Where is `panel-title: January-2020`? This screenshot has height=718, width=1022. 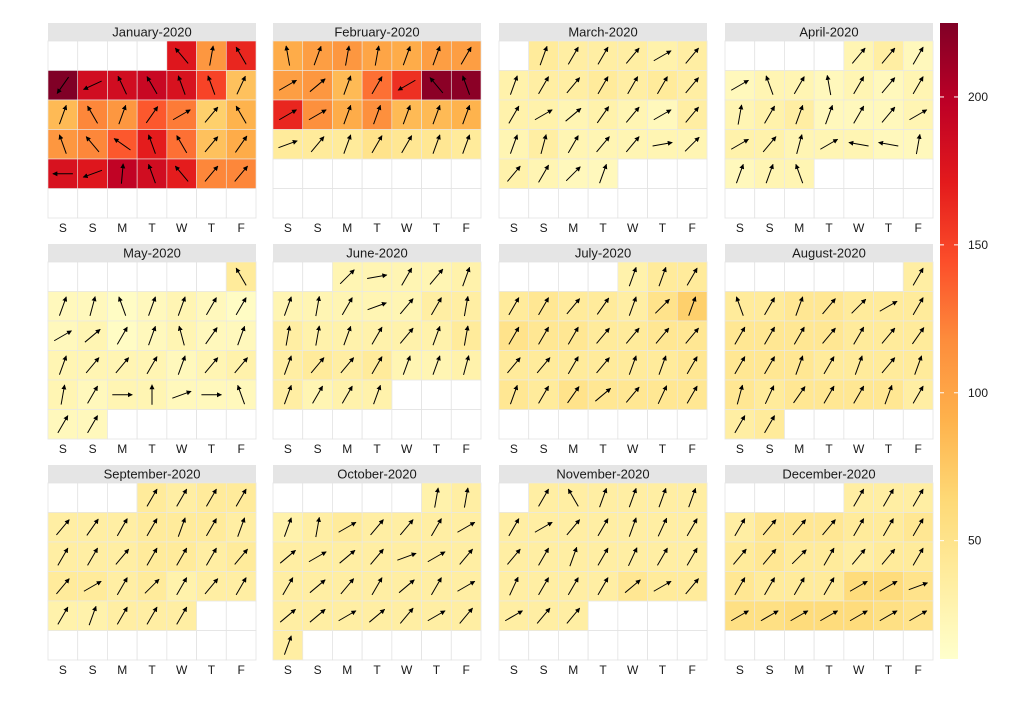
panel-title: January-2020 is located at coordinates (152, 32).